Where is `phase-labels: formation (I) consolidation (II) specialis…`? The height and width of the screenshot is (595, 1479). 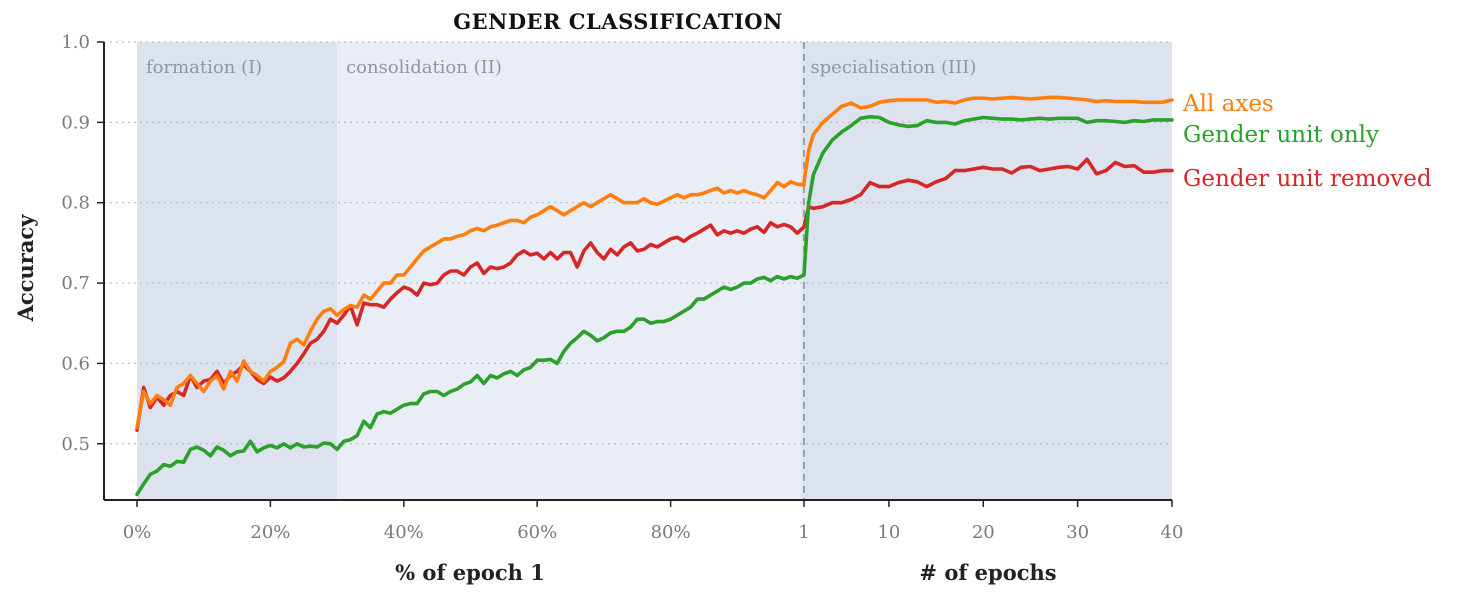
phase-labels: formation (I) consolidation (II) specialis… is located at coordinates (561, 67).